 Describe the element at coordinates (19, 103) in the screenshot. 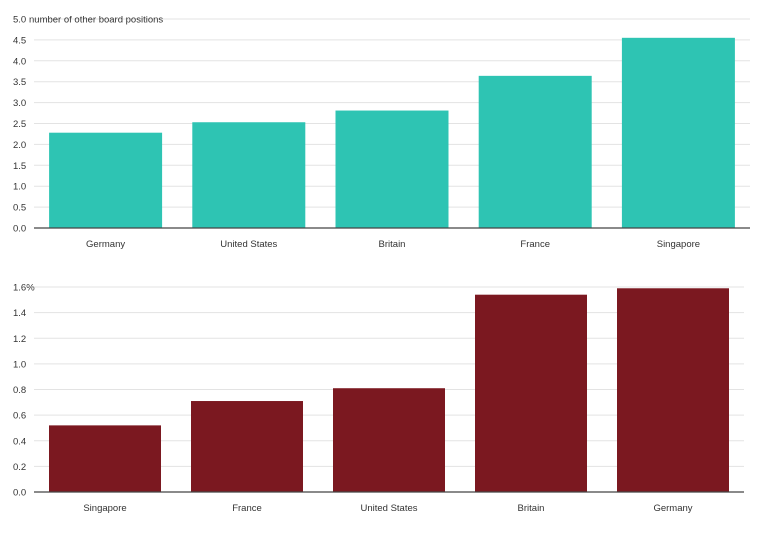

I see `y-tick-label: 3.0` at that location.